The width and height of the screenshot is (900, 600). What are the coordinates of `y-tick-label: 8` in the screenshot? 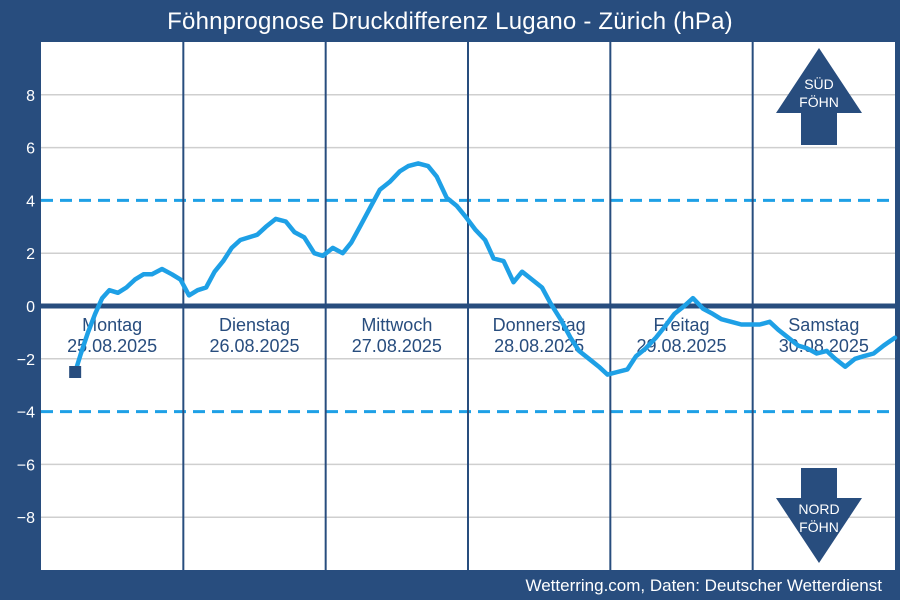 It's located at (30, 96).